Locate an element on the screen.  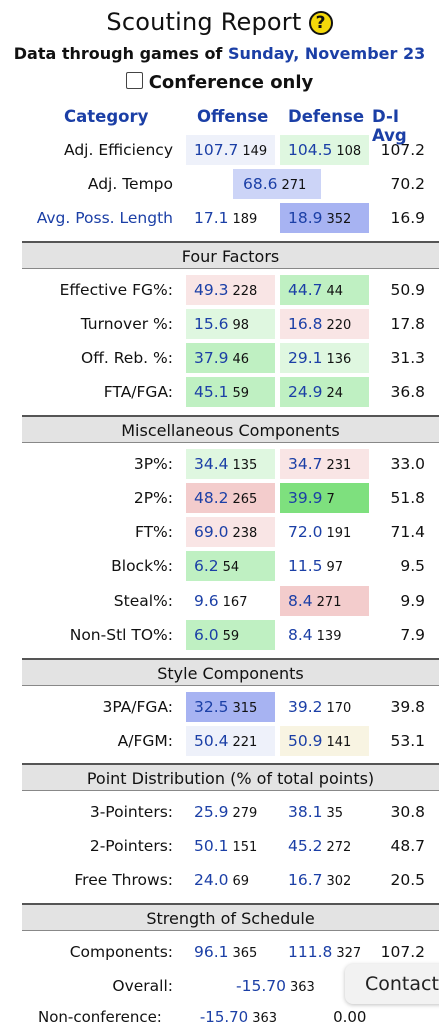
row-off-reb-pct-offense: 37.9 46 is located at coordinates (230, 358).